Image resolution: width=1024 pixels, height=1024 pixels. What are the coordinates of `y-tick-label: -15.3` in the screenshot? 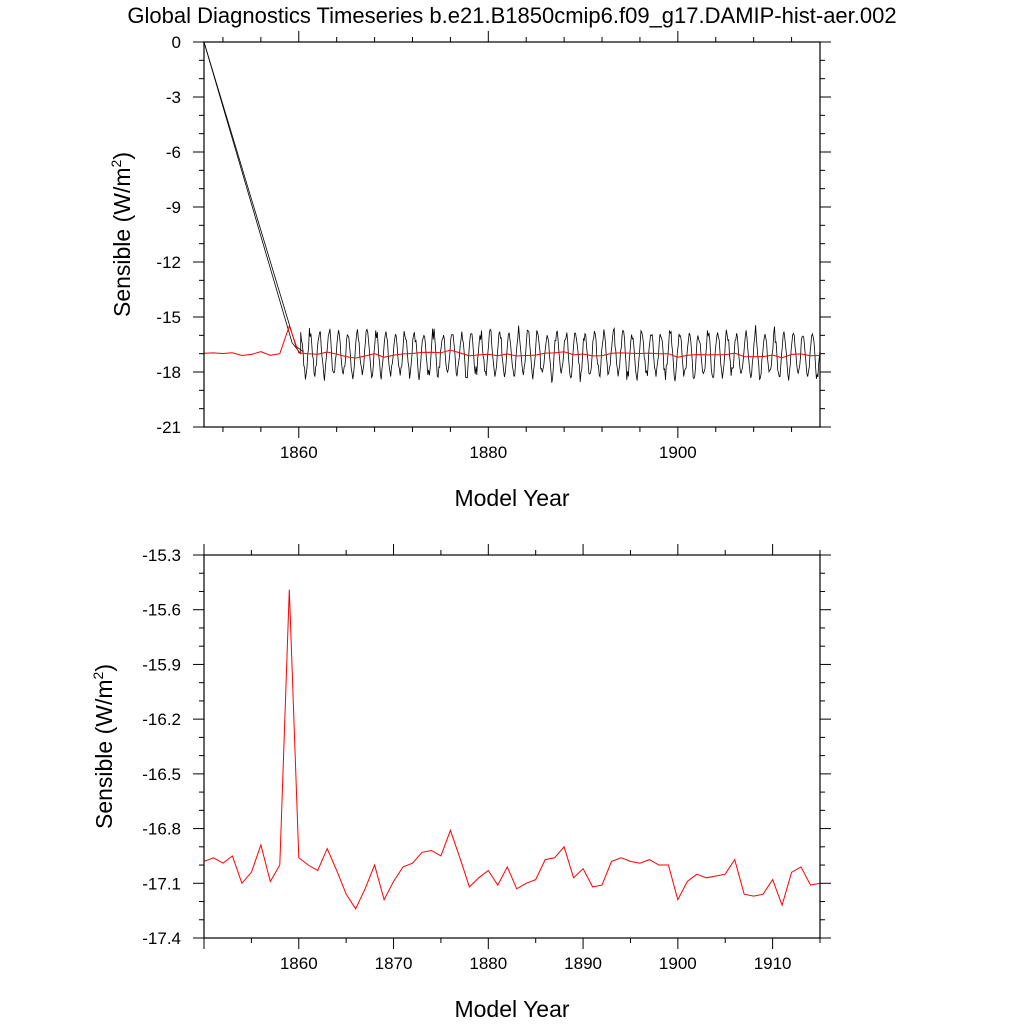 It's located at (161, 555).